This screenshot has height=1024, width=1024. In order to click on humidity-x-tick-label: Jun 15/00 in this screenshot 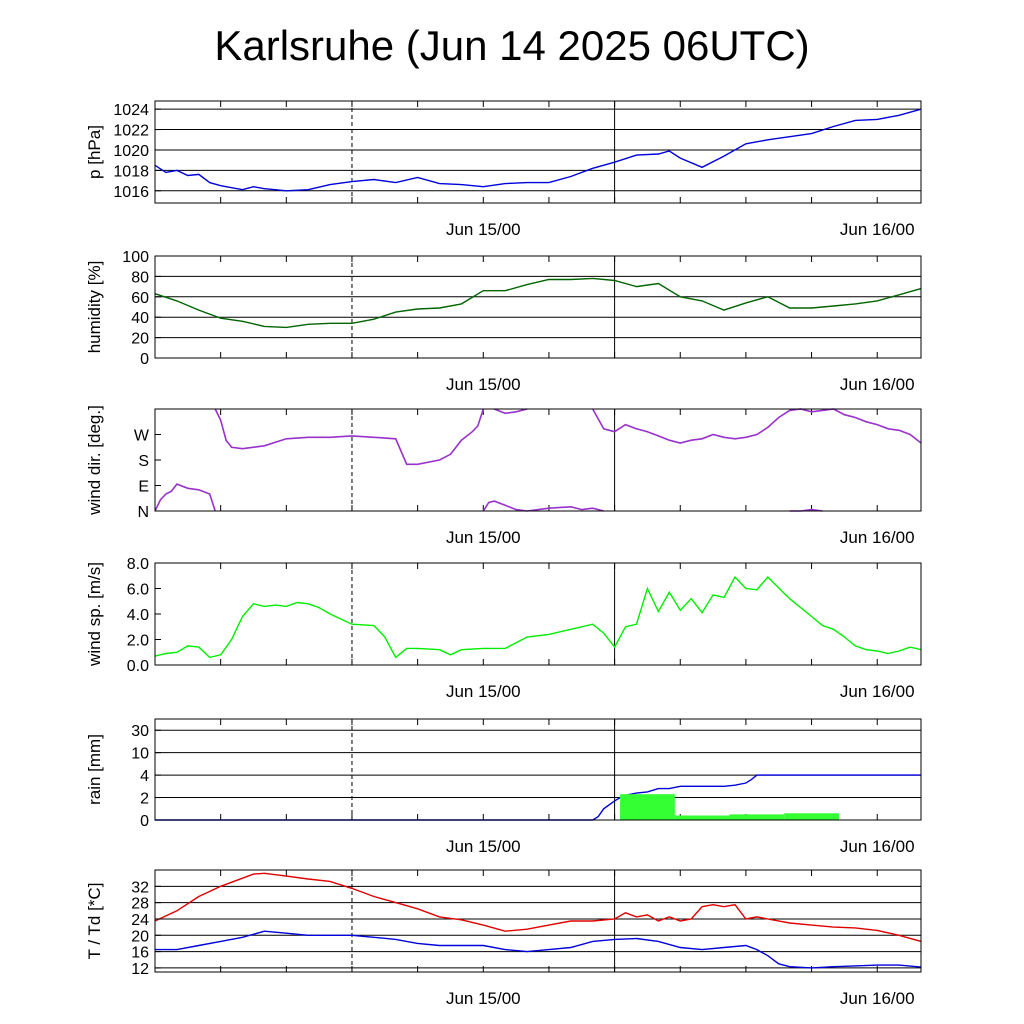, I will do `click(483, 384)`.